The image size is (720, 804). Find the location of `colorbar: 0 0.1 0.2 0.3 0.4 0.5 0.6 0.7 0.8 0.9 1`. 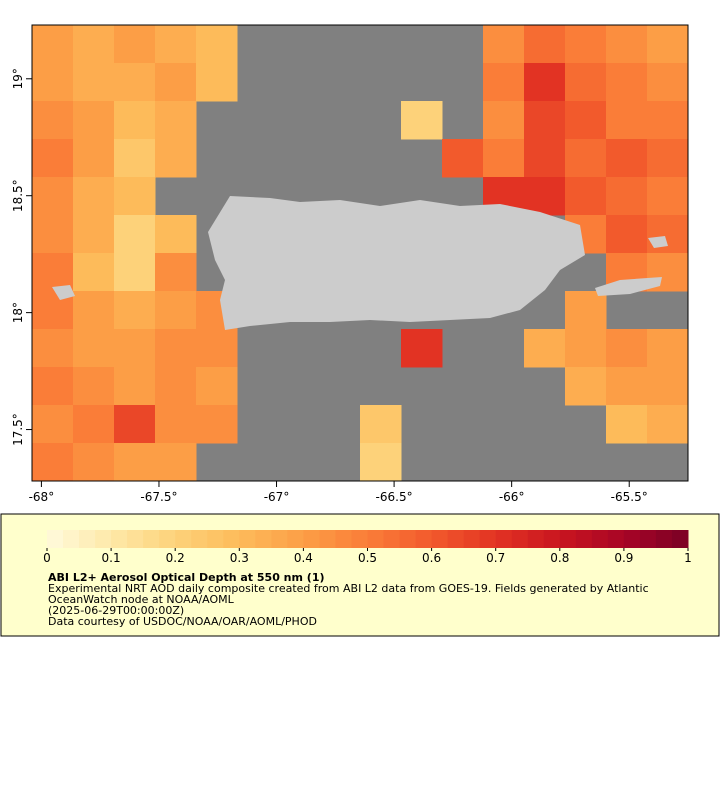

colorbar: 0 0.1 0.2 0.3 0.4 0.5 0.6 0.7 0.8 0.9 1 is located at coordinates (367, 547).